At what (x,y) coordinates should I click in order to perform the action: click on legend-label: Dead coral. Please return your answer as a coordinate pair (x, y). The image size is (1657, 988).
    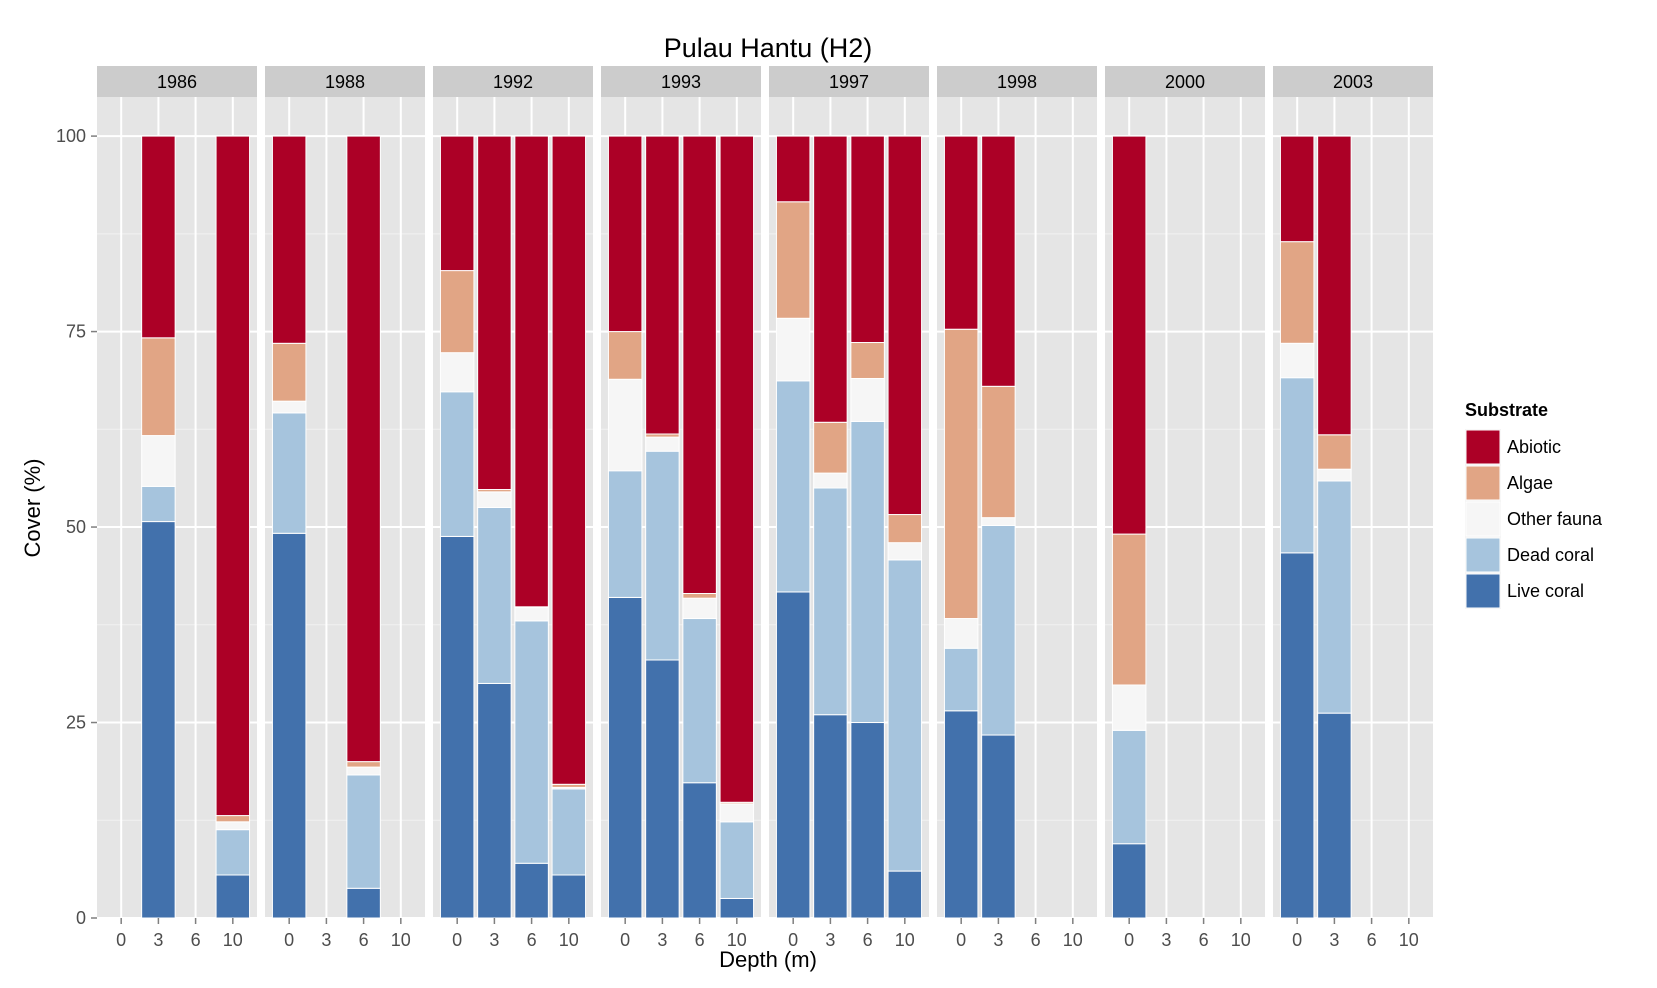
    Looking at the image, I should click on (1550, 555).